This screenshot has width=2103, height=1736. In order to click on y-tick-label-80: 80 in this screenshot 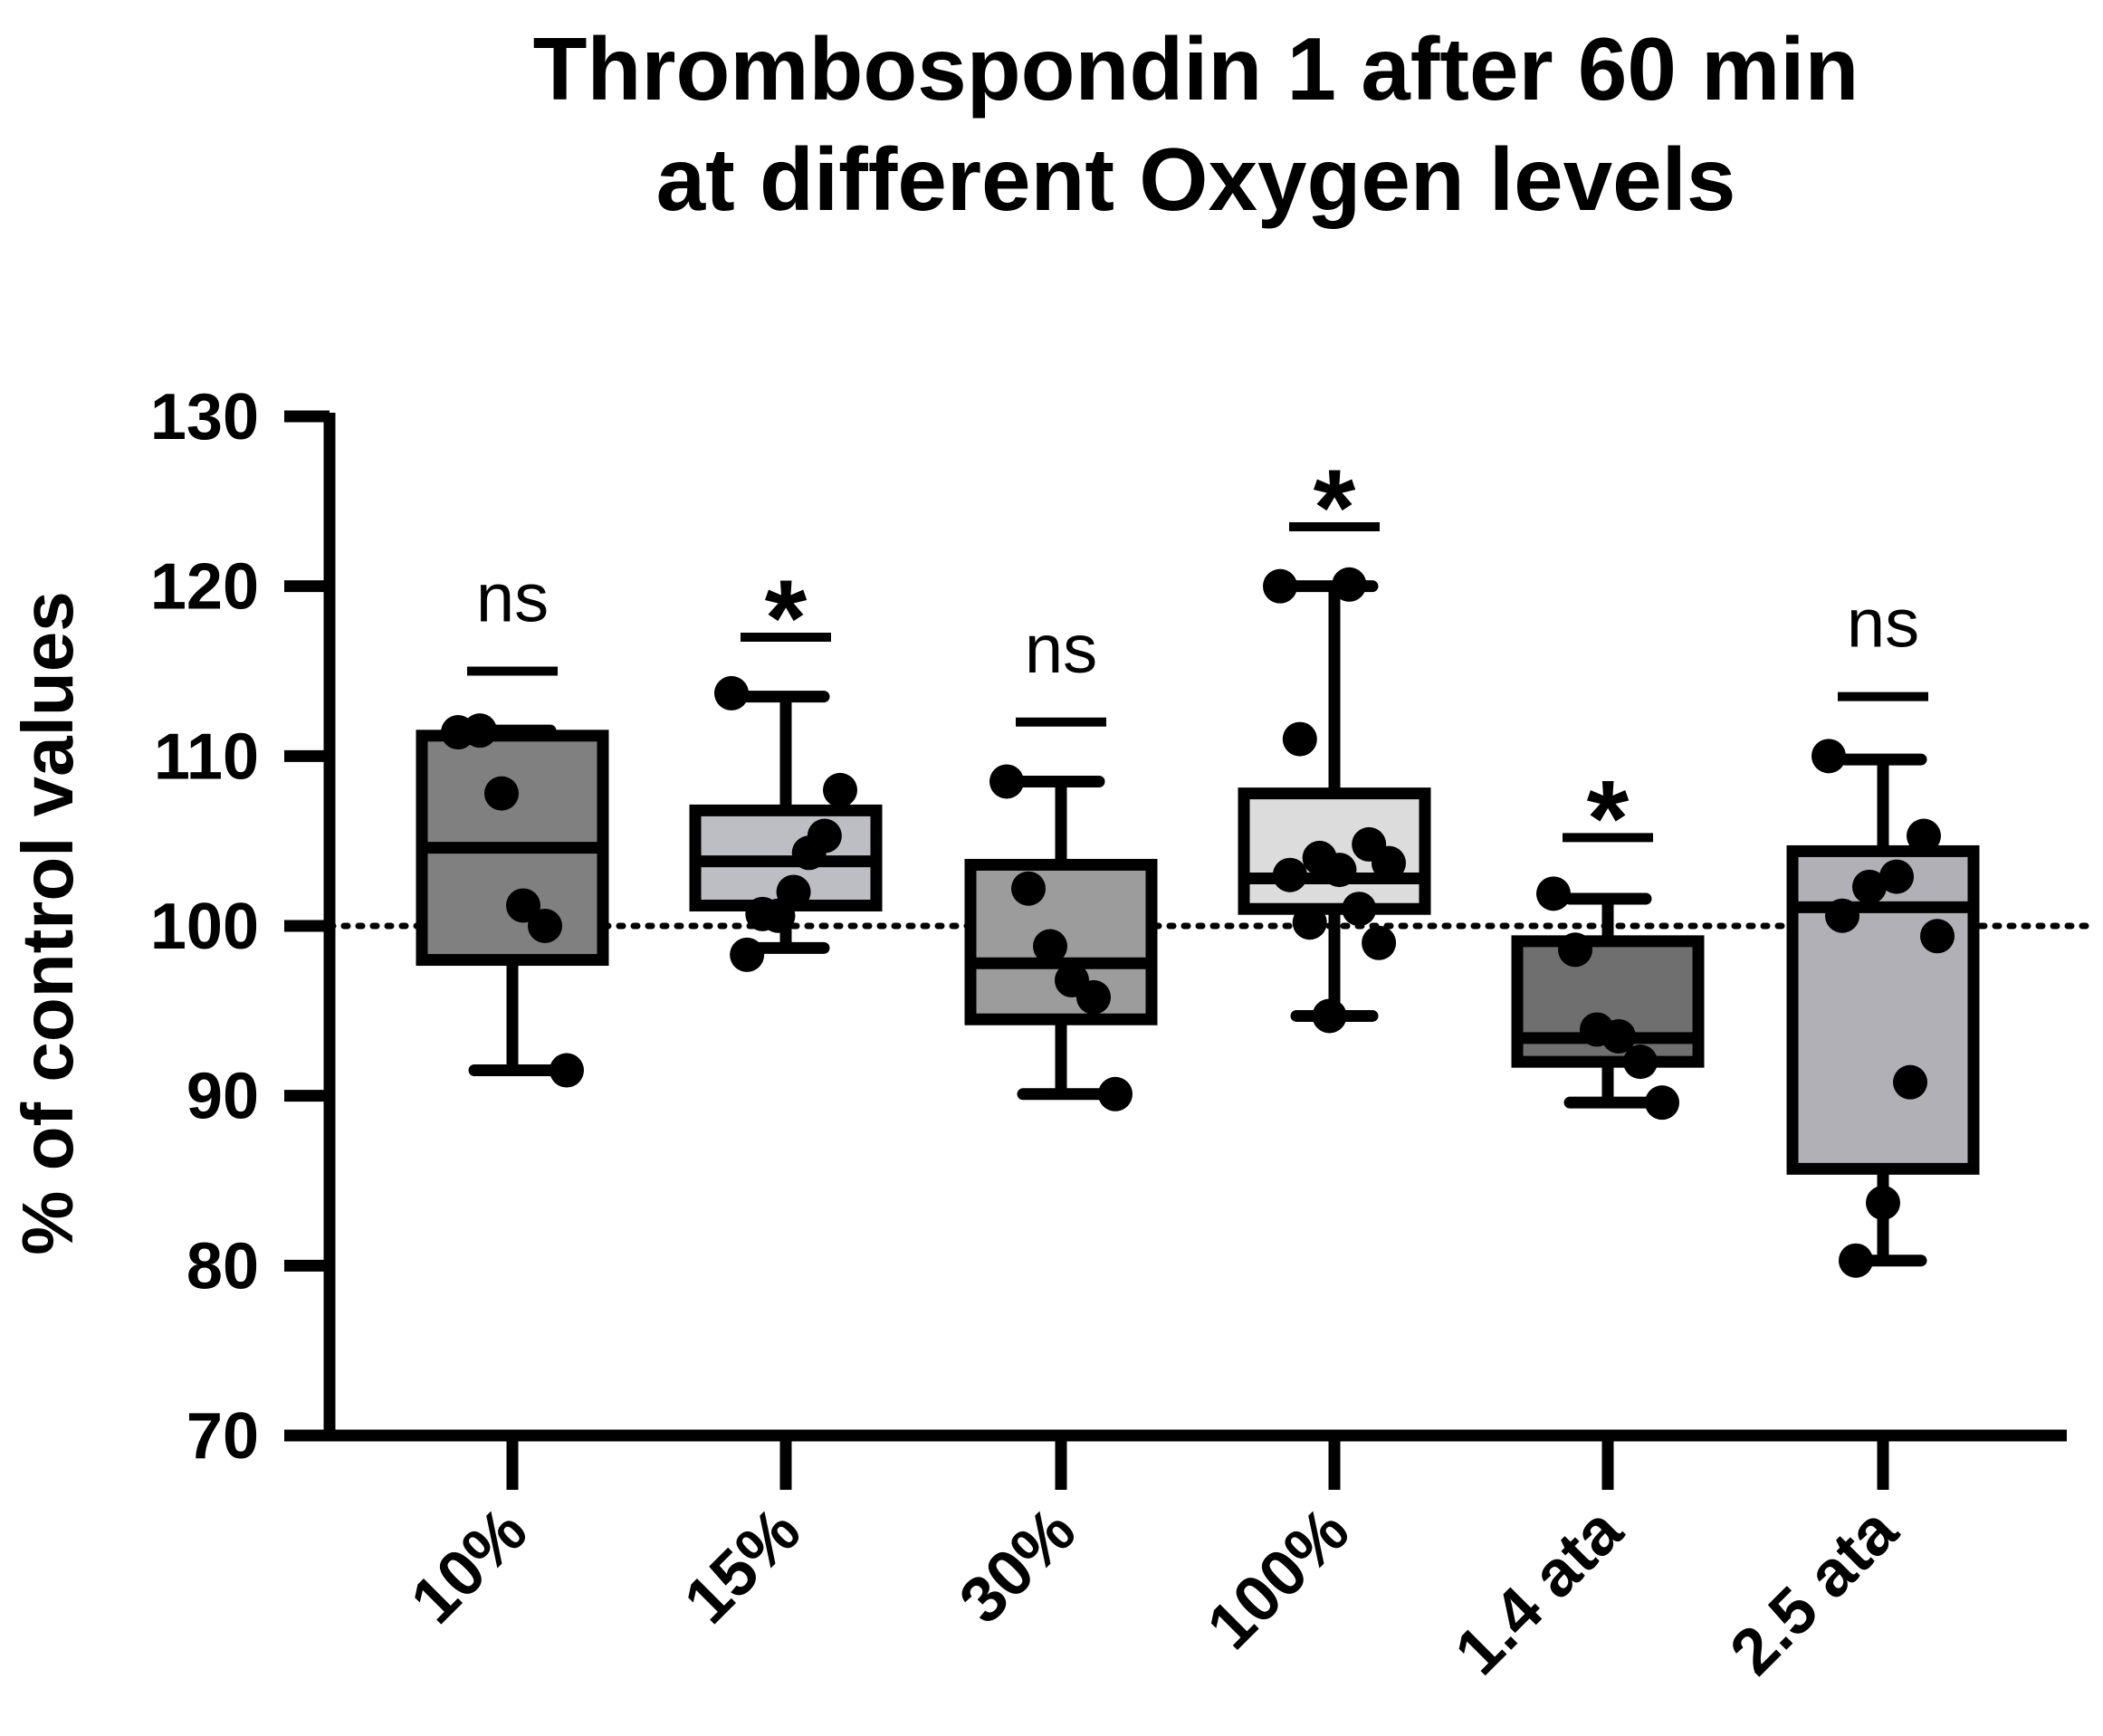, I will do `click(223, 1266)`.